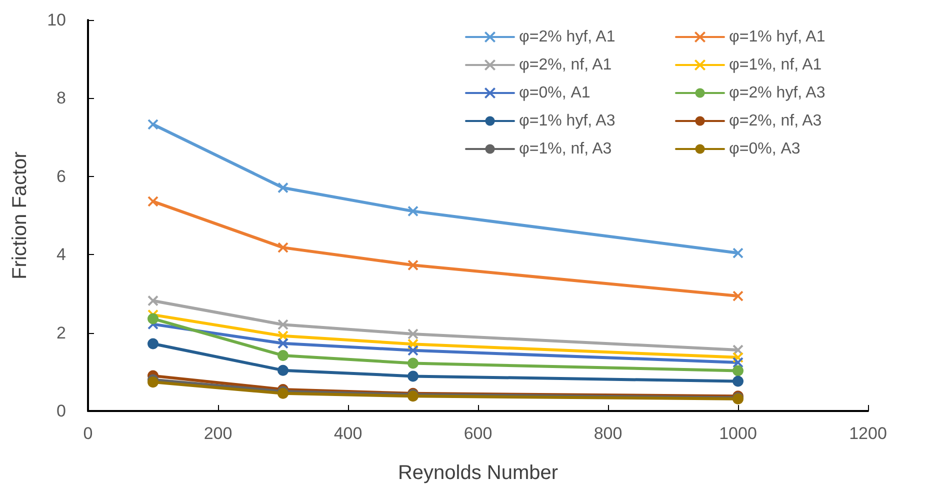  Describe the element at coordinates (775, 121) in the screenshot. I see `legend-label: φ=2%, nf, A3` at that location.